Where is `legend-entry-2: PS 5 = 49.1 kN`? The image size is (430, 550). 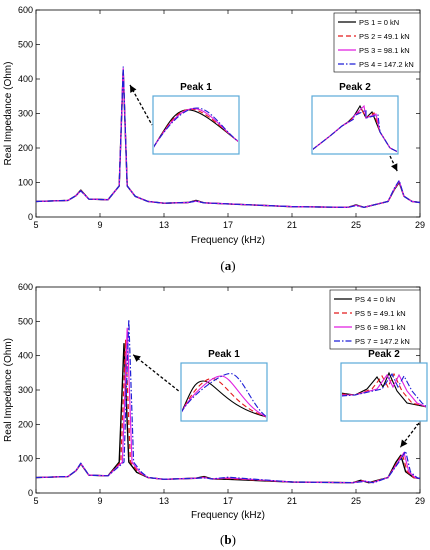 legend-entry-2: PS 5 = 49.1 kN is located at coordinates (380, 313).